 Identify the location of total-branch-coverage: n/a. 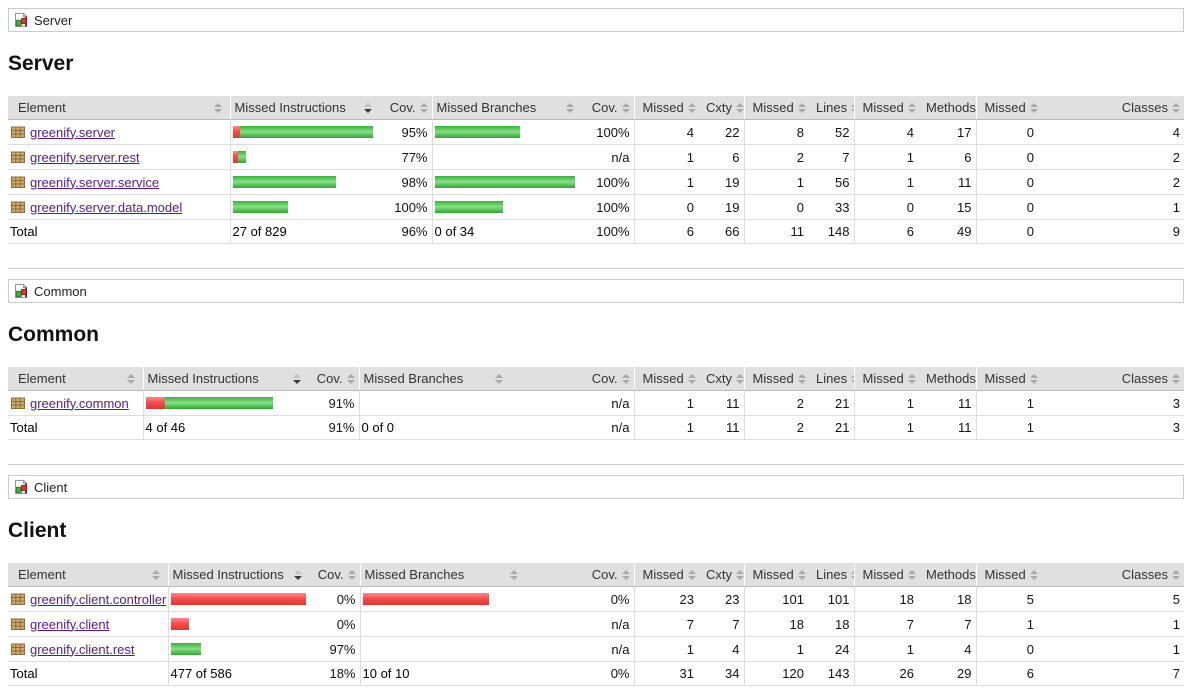
(570, 427).